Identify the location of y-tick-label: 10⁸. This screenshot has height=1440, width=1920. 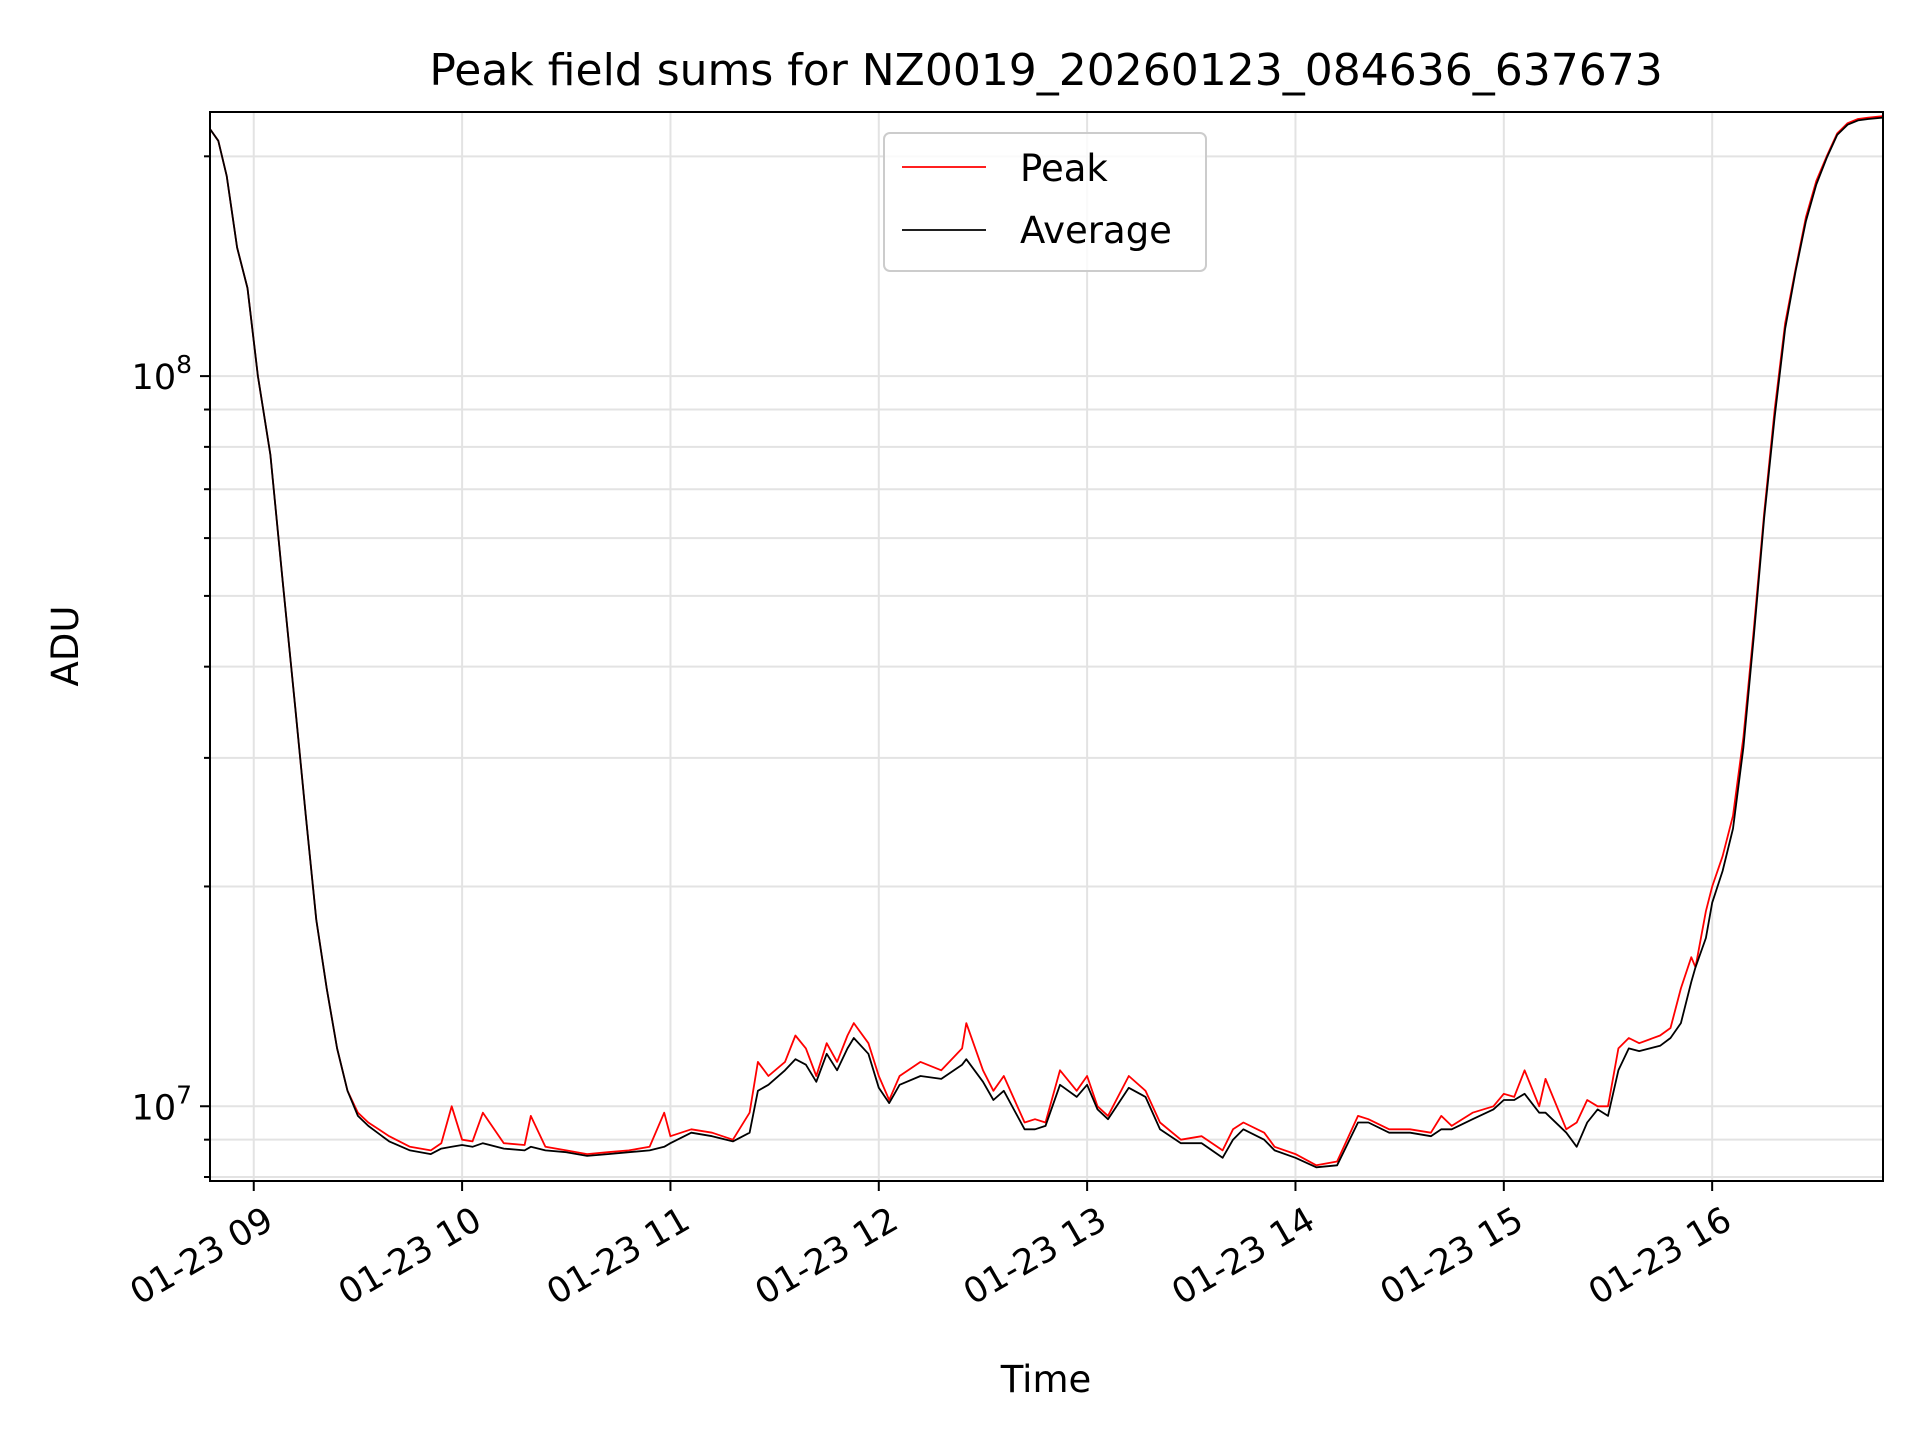
(162, 374).